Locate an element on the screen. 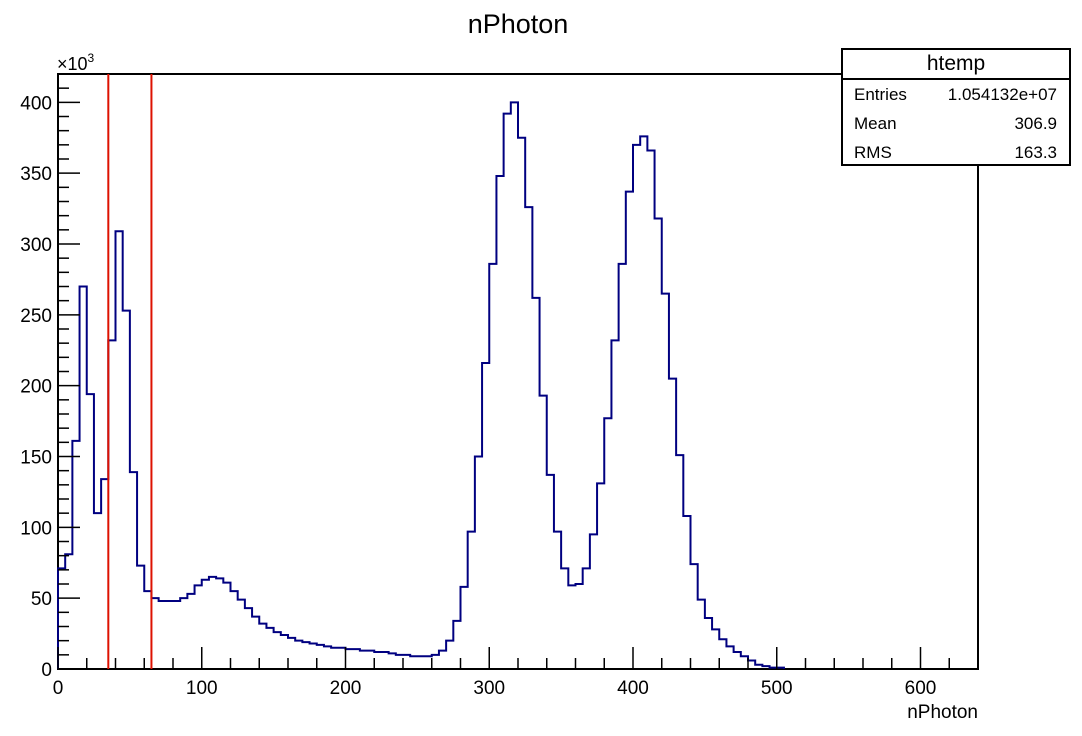 The height and width of the screenshot is (736, 1082). stats-title: htemp is located at coordinates (956, 65).